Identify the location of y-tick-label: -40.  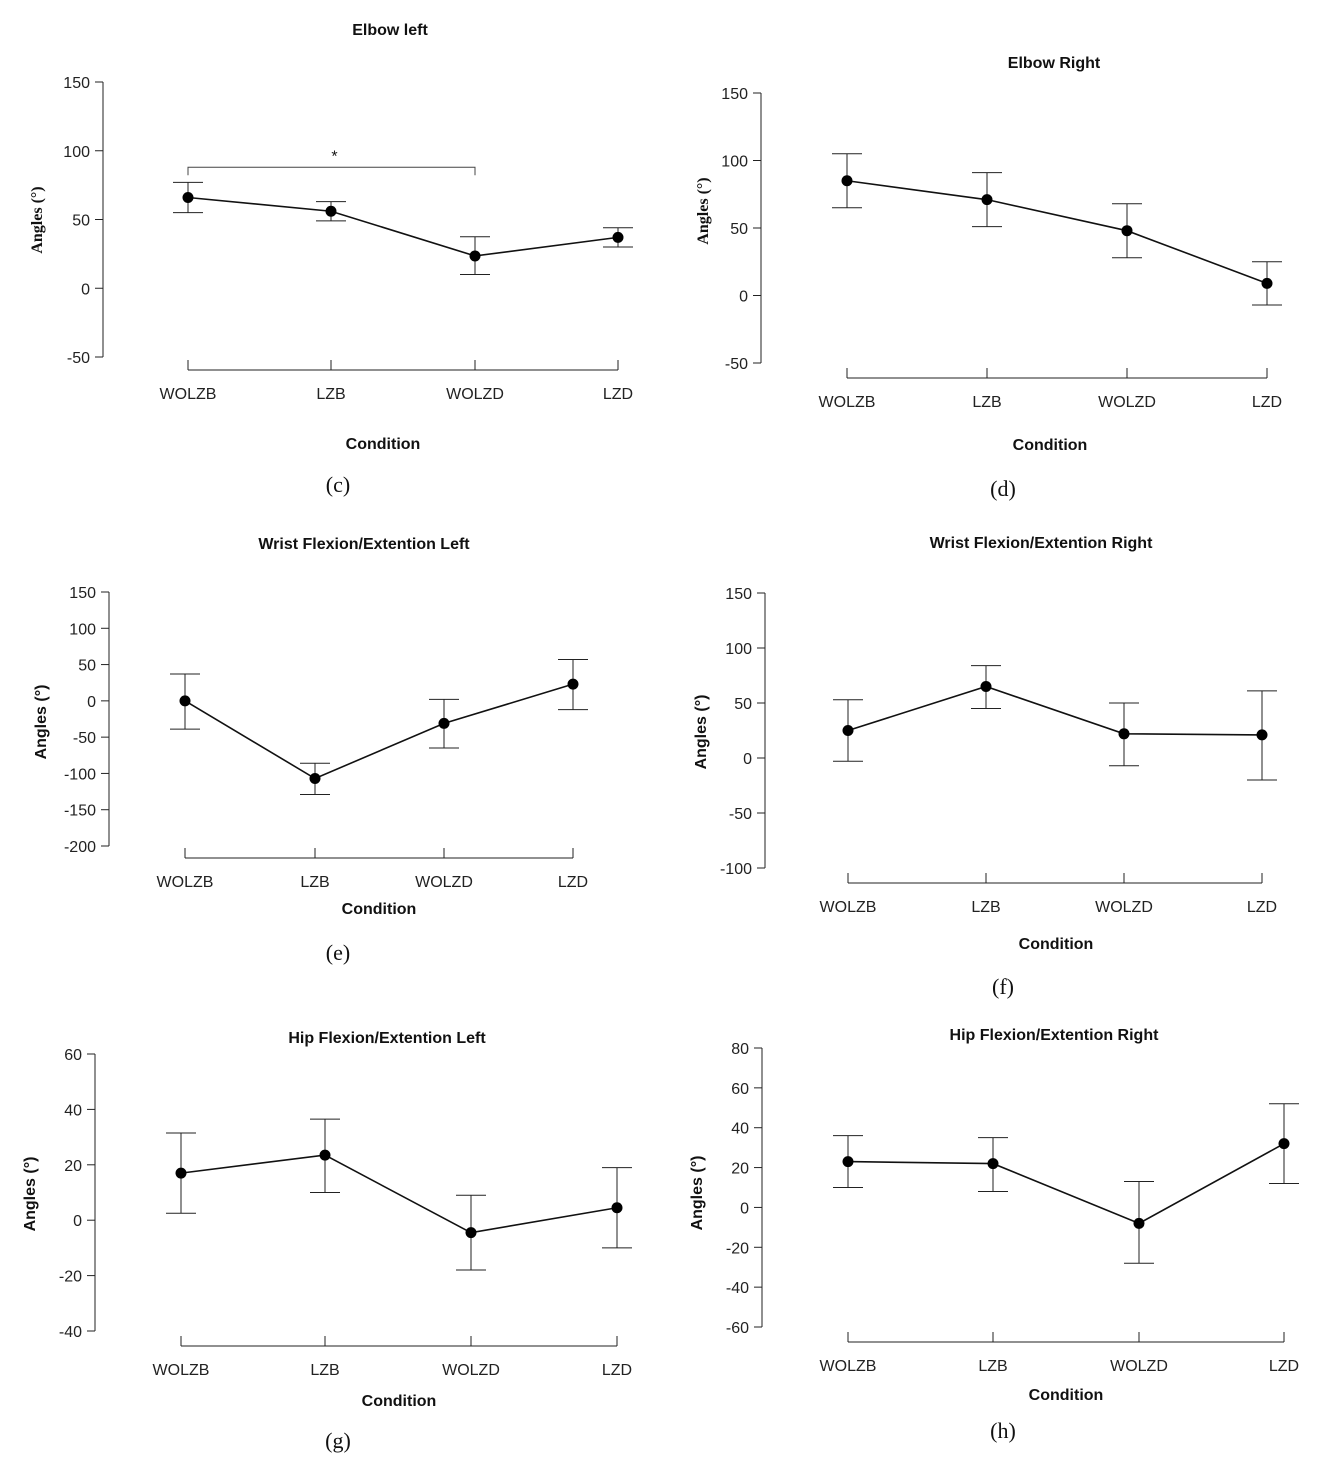
(70, 1332).